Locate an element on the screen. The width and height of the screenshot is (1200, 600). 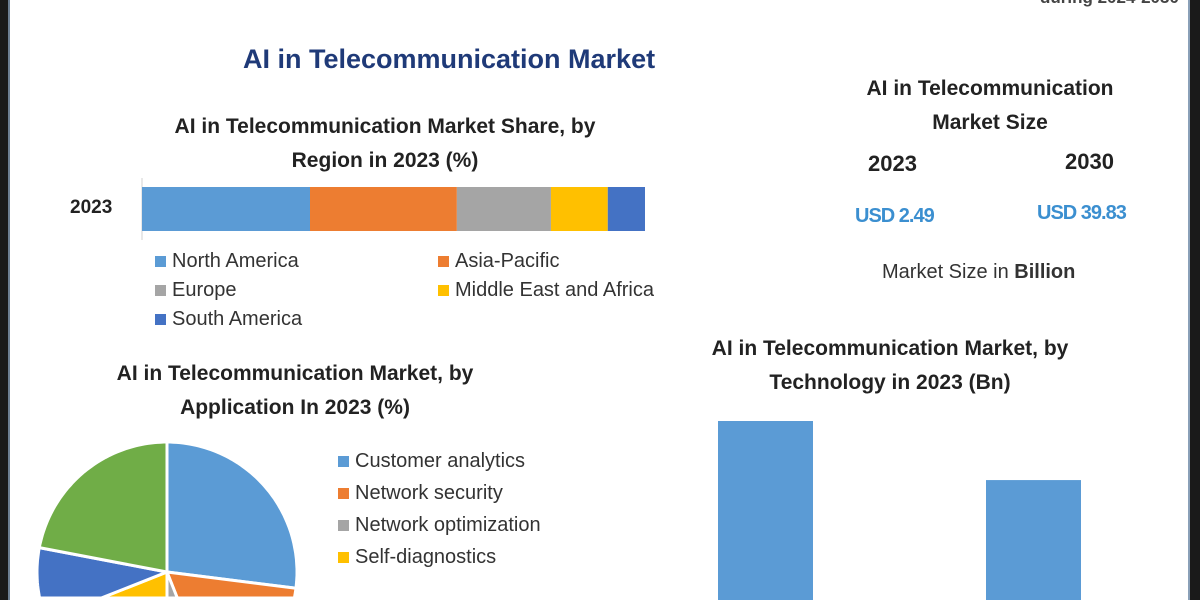
region-title-line1: AI in Telecommunication Market Share, by is located at coordinates (385, 126).